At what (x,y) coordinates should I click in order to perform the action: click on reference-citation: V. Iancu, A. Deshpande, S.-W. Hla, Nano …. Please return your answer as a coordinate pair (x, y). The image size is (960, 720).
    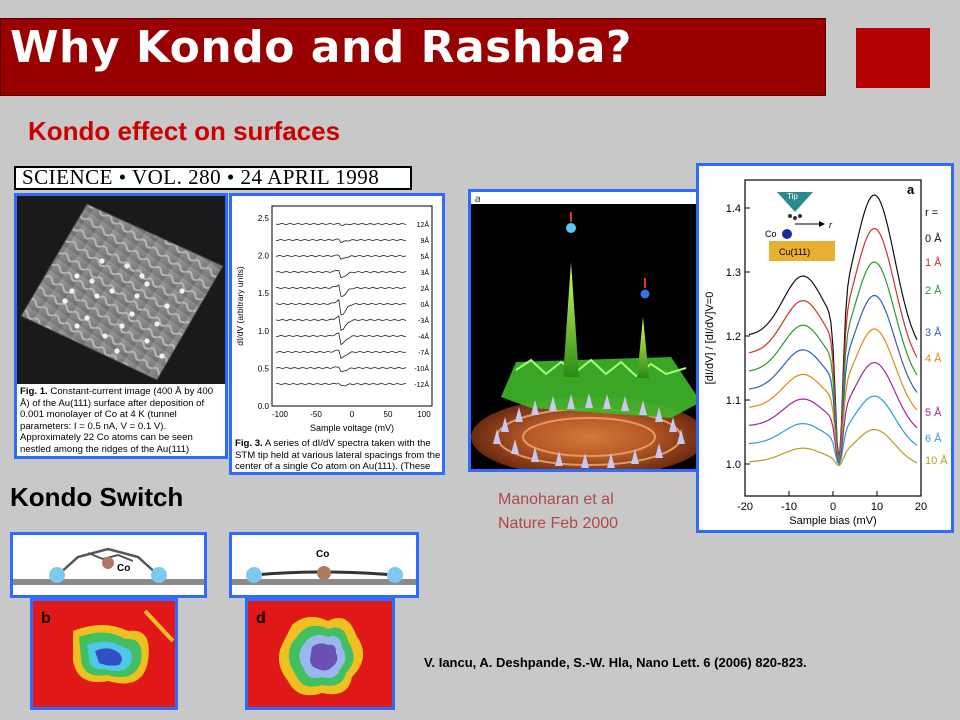
    Looking at the image, I should click on (615, 662).